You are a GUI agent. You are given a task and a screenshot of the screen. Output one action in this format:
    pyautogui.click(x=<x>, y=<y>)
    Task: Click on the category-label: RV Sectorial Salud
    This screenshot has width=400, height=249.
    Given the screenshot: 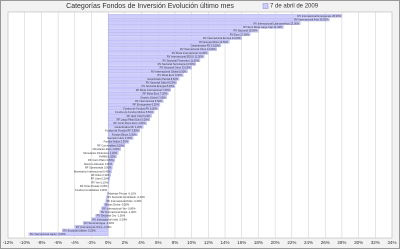 What is the action you would take?
    pyautogui.click(x=157, y=82)
    